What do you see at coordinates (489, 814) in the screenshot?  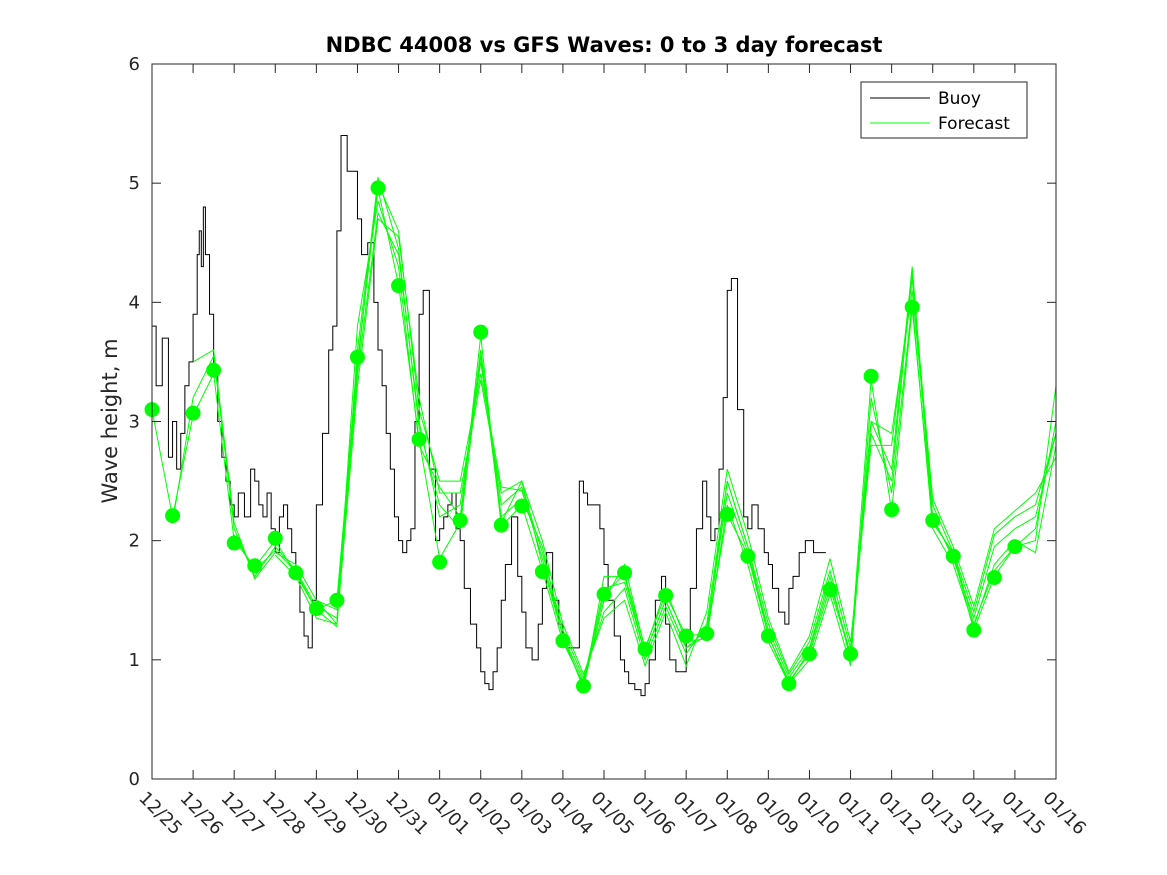 I see `x-tick-label: 01/02` at bounding box center [489, 814].